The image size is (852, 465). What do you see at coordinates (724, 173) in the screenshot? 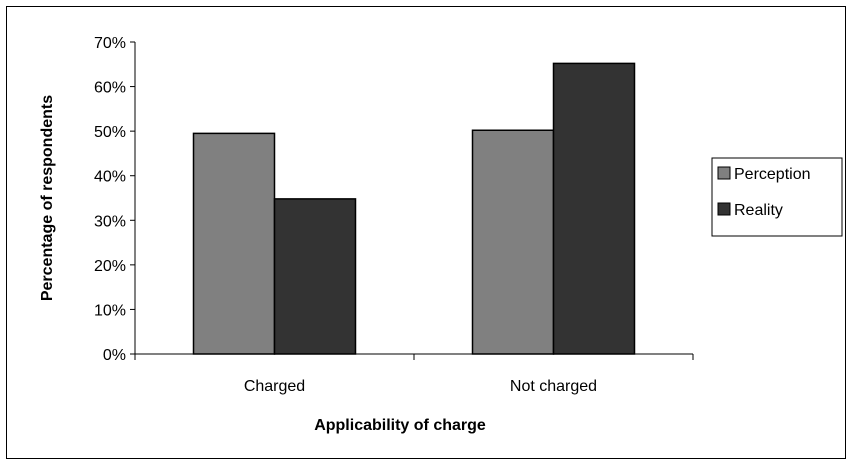
I see `legend-swatch-perception` at bounding box center [724, 173].